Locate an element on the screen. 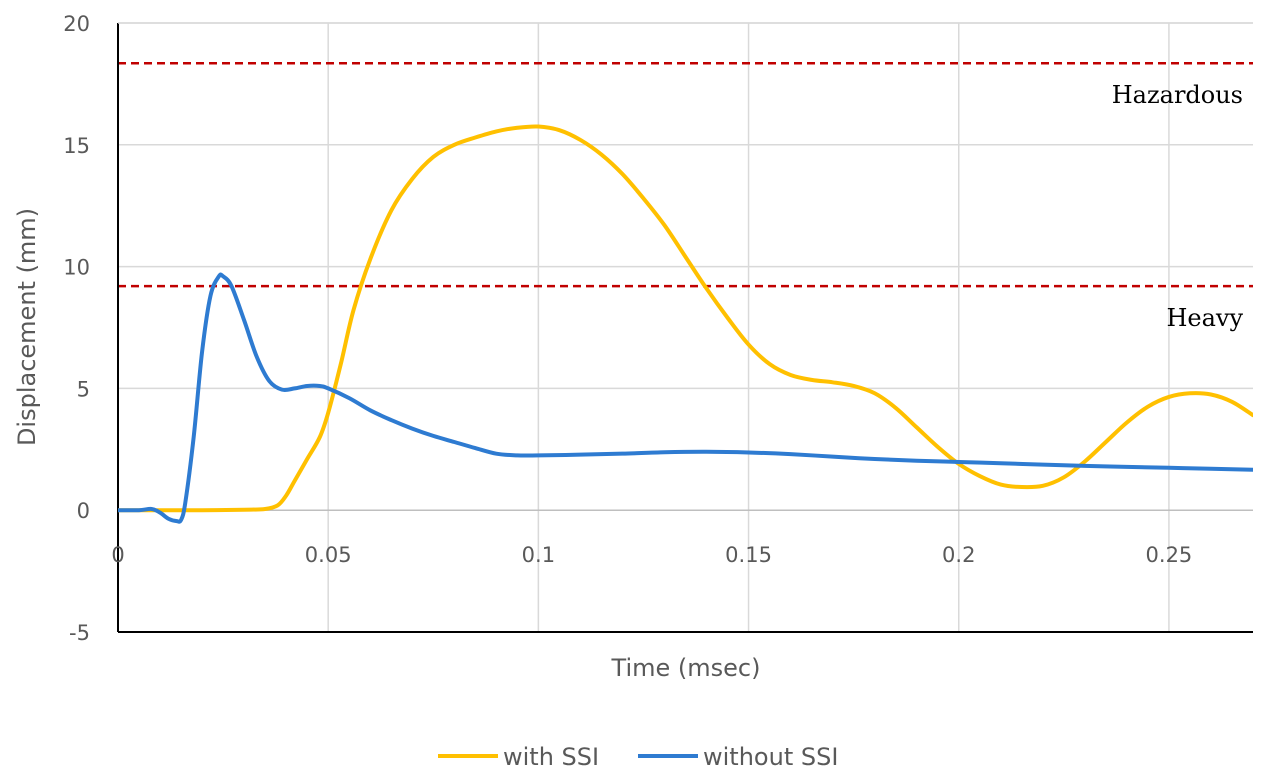  y-tick-label: -5 is located at coordinates (79, 633).